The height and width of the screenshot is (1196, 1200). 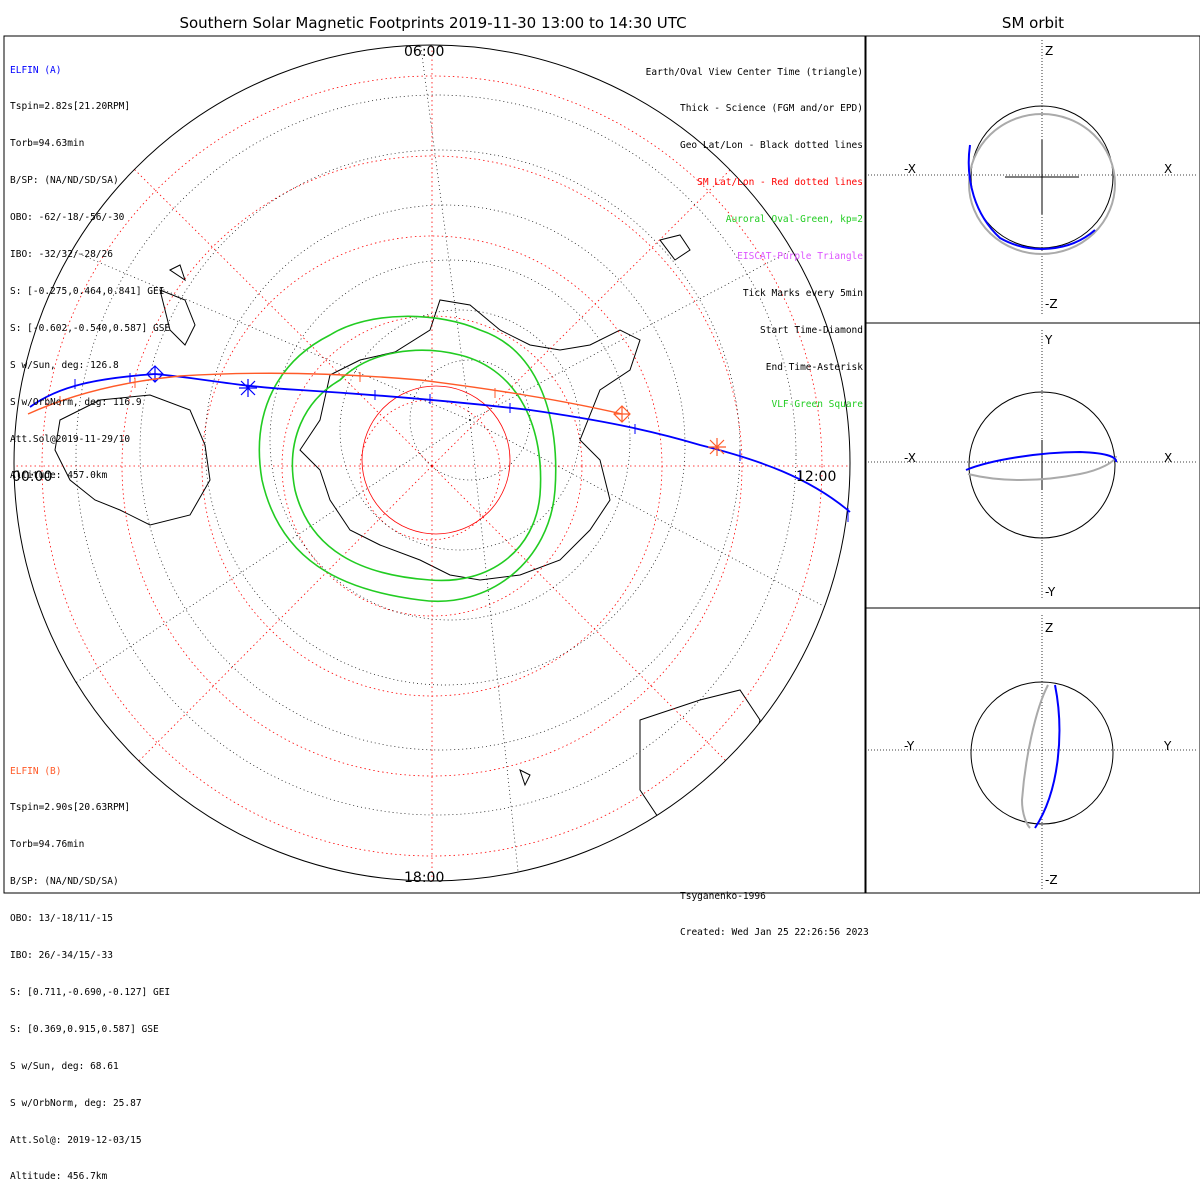 What do you see at coordinates (816, 477) in the screenshot?
I see `map-label-right: 12:00` at bounding box center [816, 477].